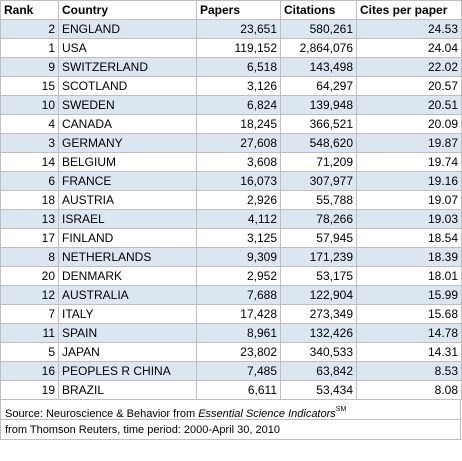  I want to click on table-cell: 6,518, so click(238, 67).